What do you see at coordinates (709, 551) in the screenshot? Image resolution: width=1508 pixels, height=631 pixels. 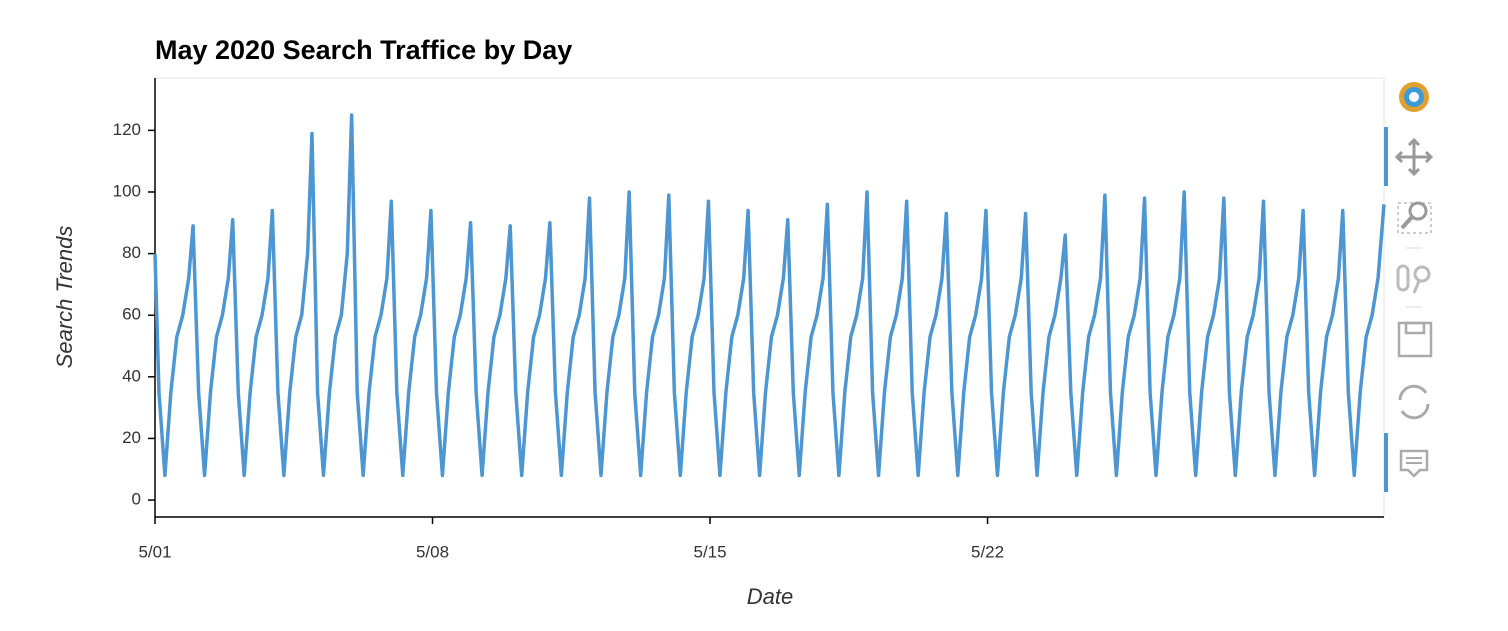 I see `x-tick-label: 5/15` at bounding box center [709, 551].